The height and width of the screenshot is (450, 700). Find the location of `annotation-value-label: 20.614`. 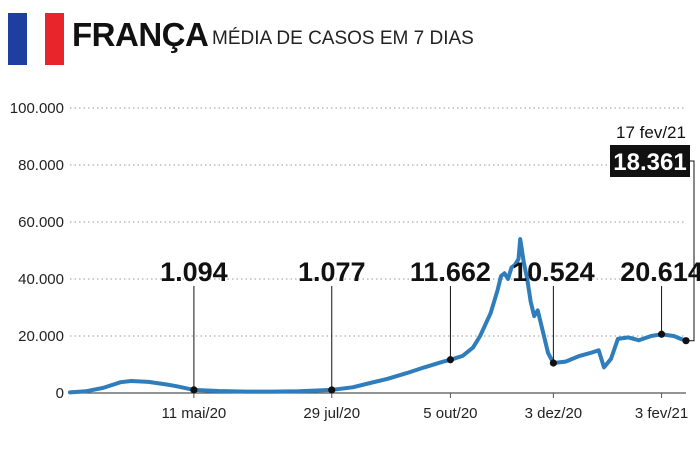

annotation-value-label: 20.614 is located at coordinates (660, 272).